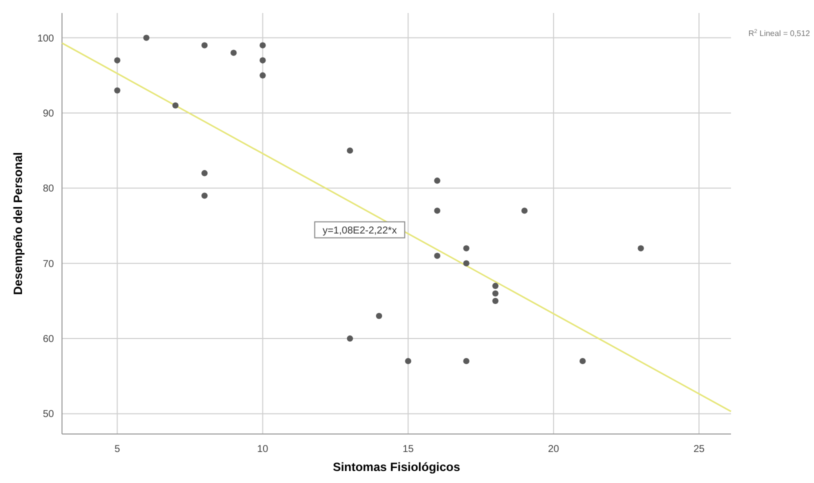 The width and height of the screenshot is (814, 483). What do you see at coordinates (554, 449) in the screenshot?
I see `x-tick-label: 20` at bounding box center [554, 449].